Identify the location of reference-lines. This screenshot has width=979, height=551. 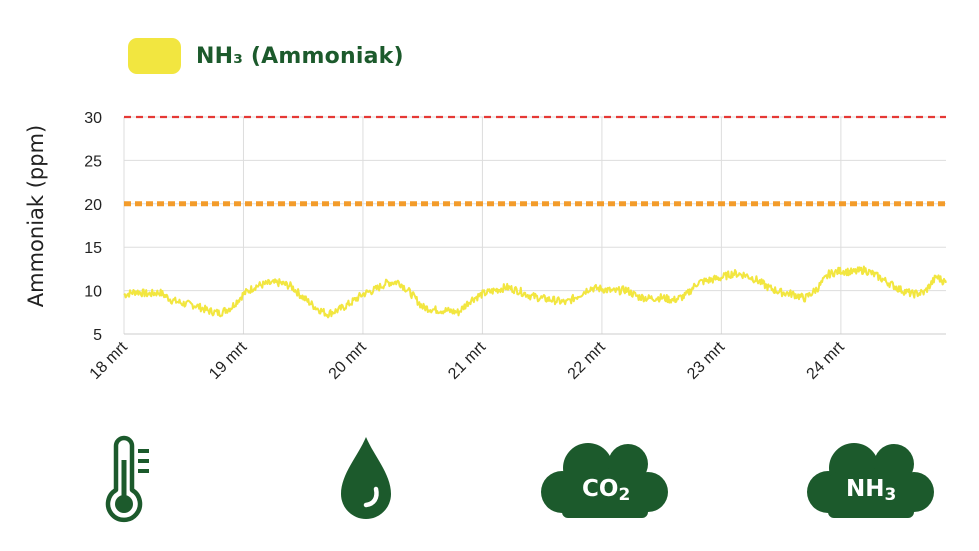
(535, 161).